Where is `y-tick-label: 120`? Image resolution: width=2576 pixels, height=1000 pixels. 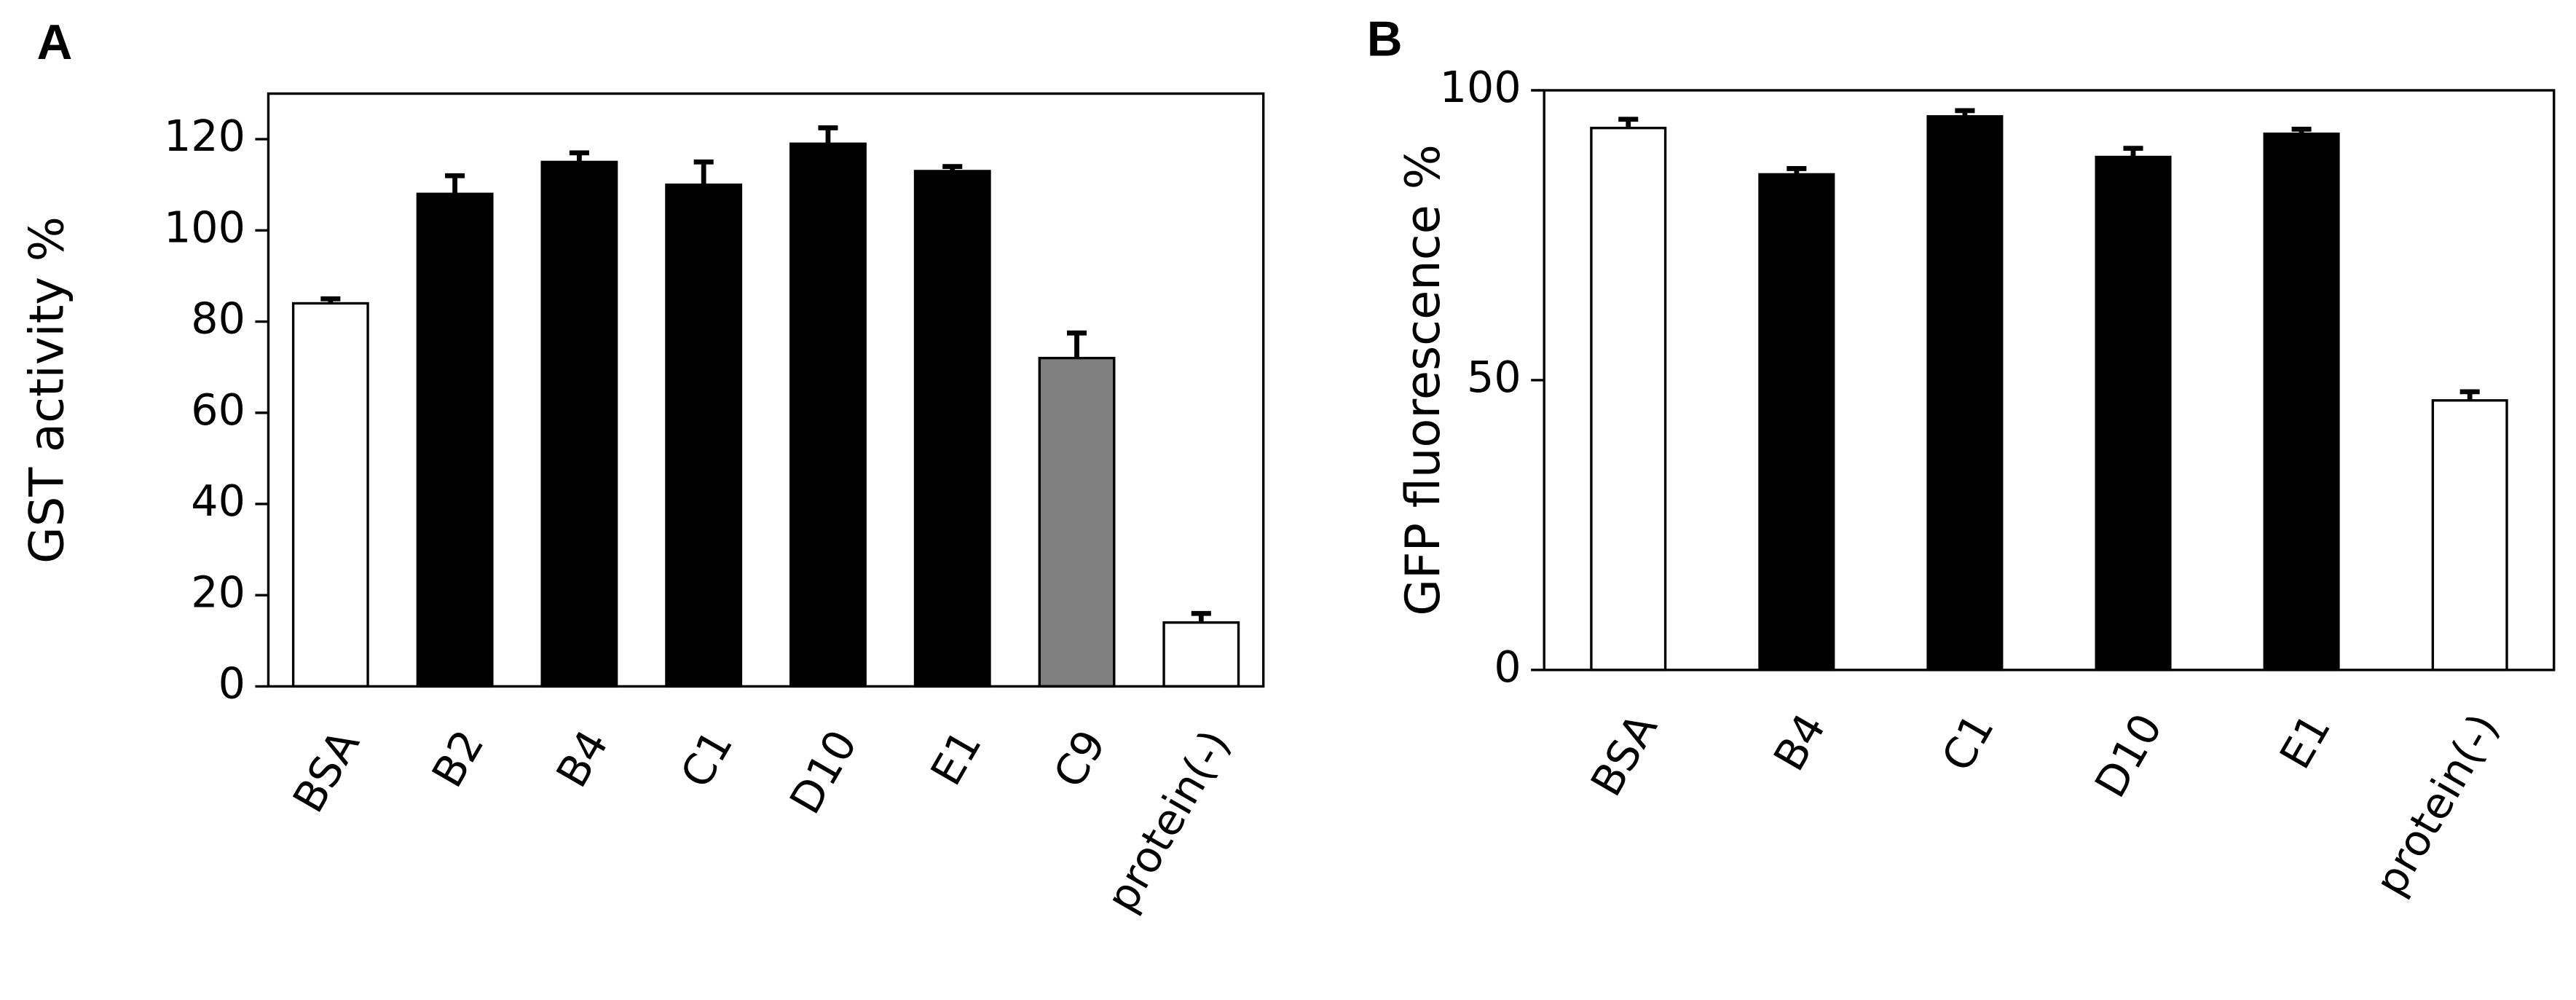
y-tick-label: 120 is located at coordinates (204, 136).